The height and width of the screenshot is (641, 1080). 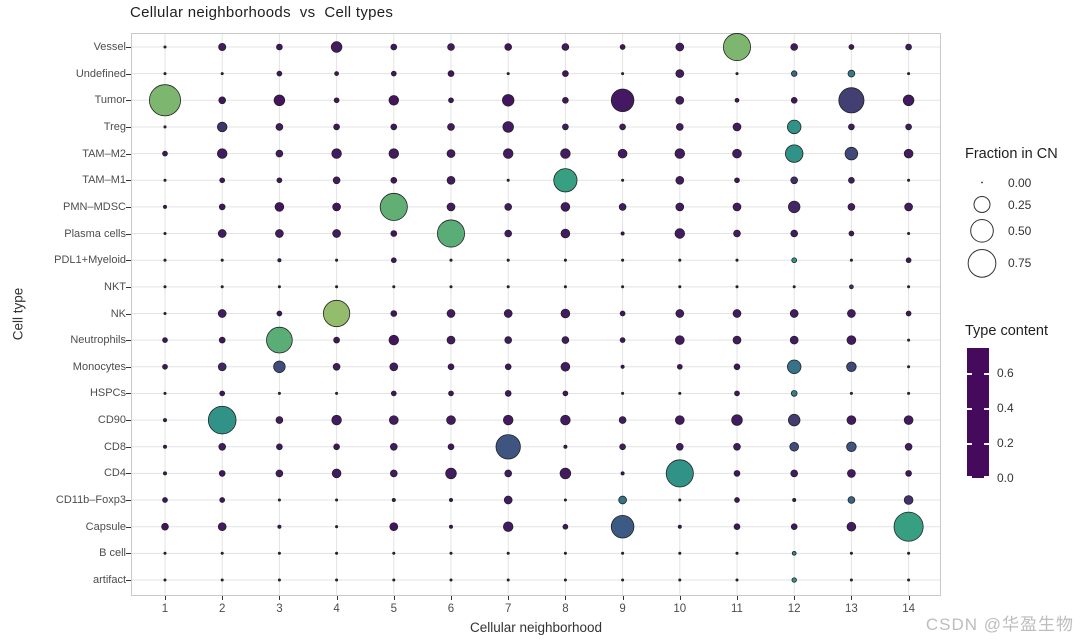 What do you see at coordinates (1005, 478) in the screenshot?
I see `colorbar-tick-label: 0.0` at bounding box center [1005, 478].